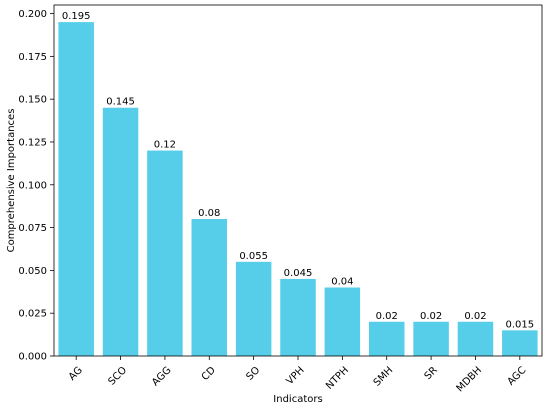 This screenshot has height=407, width=550. What do you see at coordinates (11, 181) in the screenshot?
I see `y-axis-label: Comprehensive Importances` at bounding box center [11, 181].